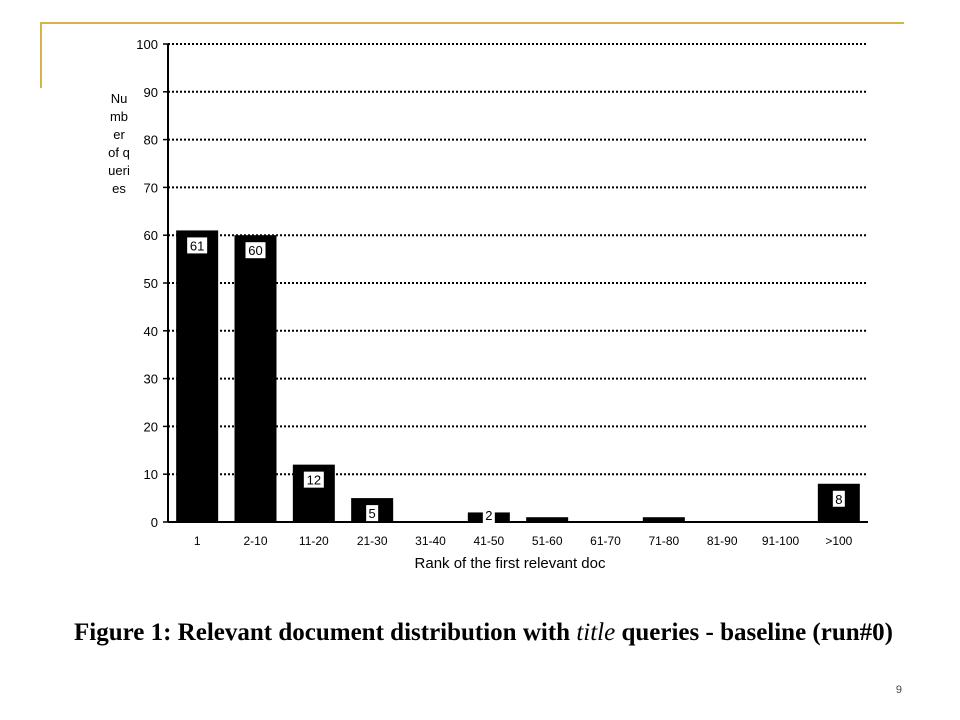 Image resolution: width=960 pixels, height=720 pixels. I want to click on y-tick-label: 40, so click(151, 331).